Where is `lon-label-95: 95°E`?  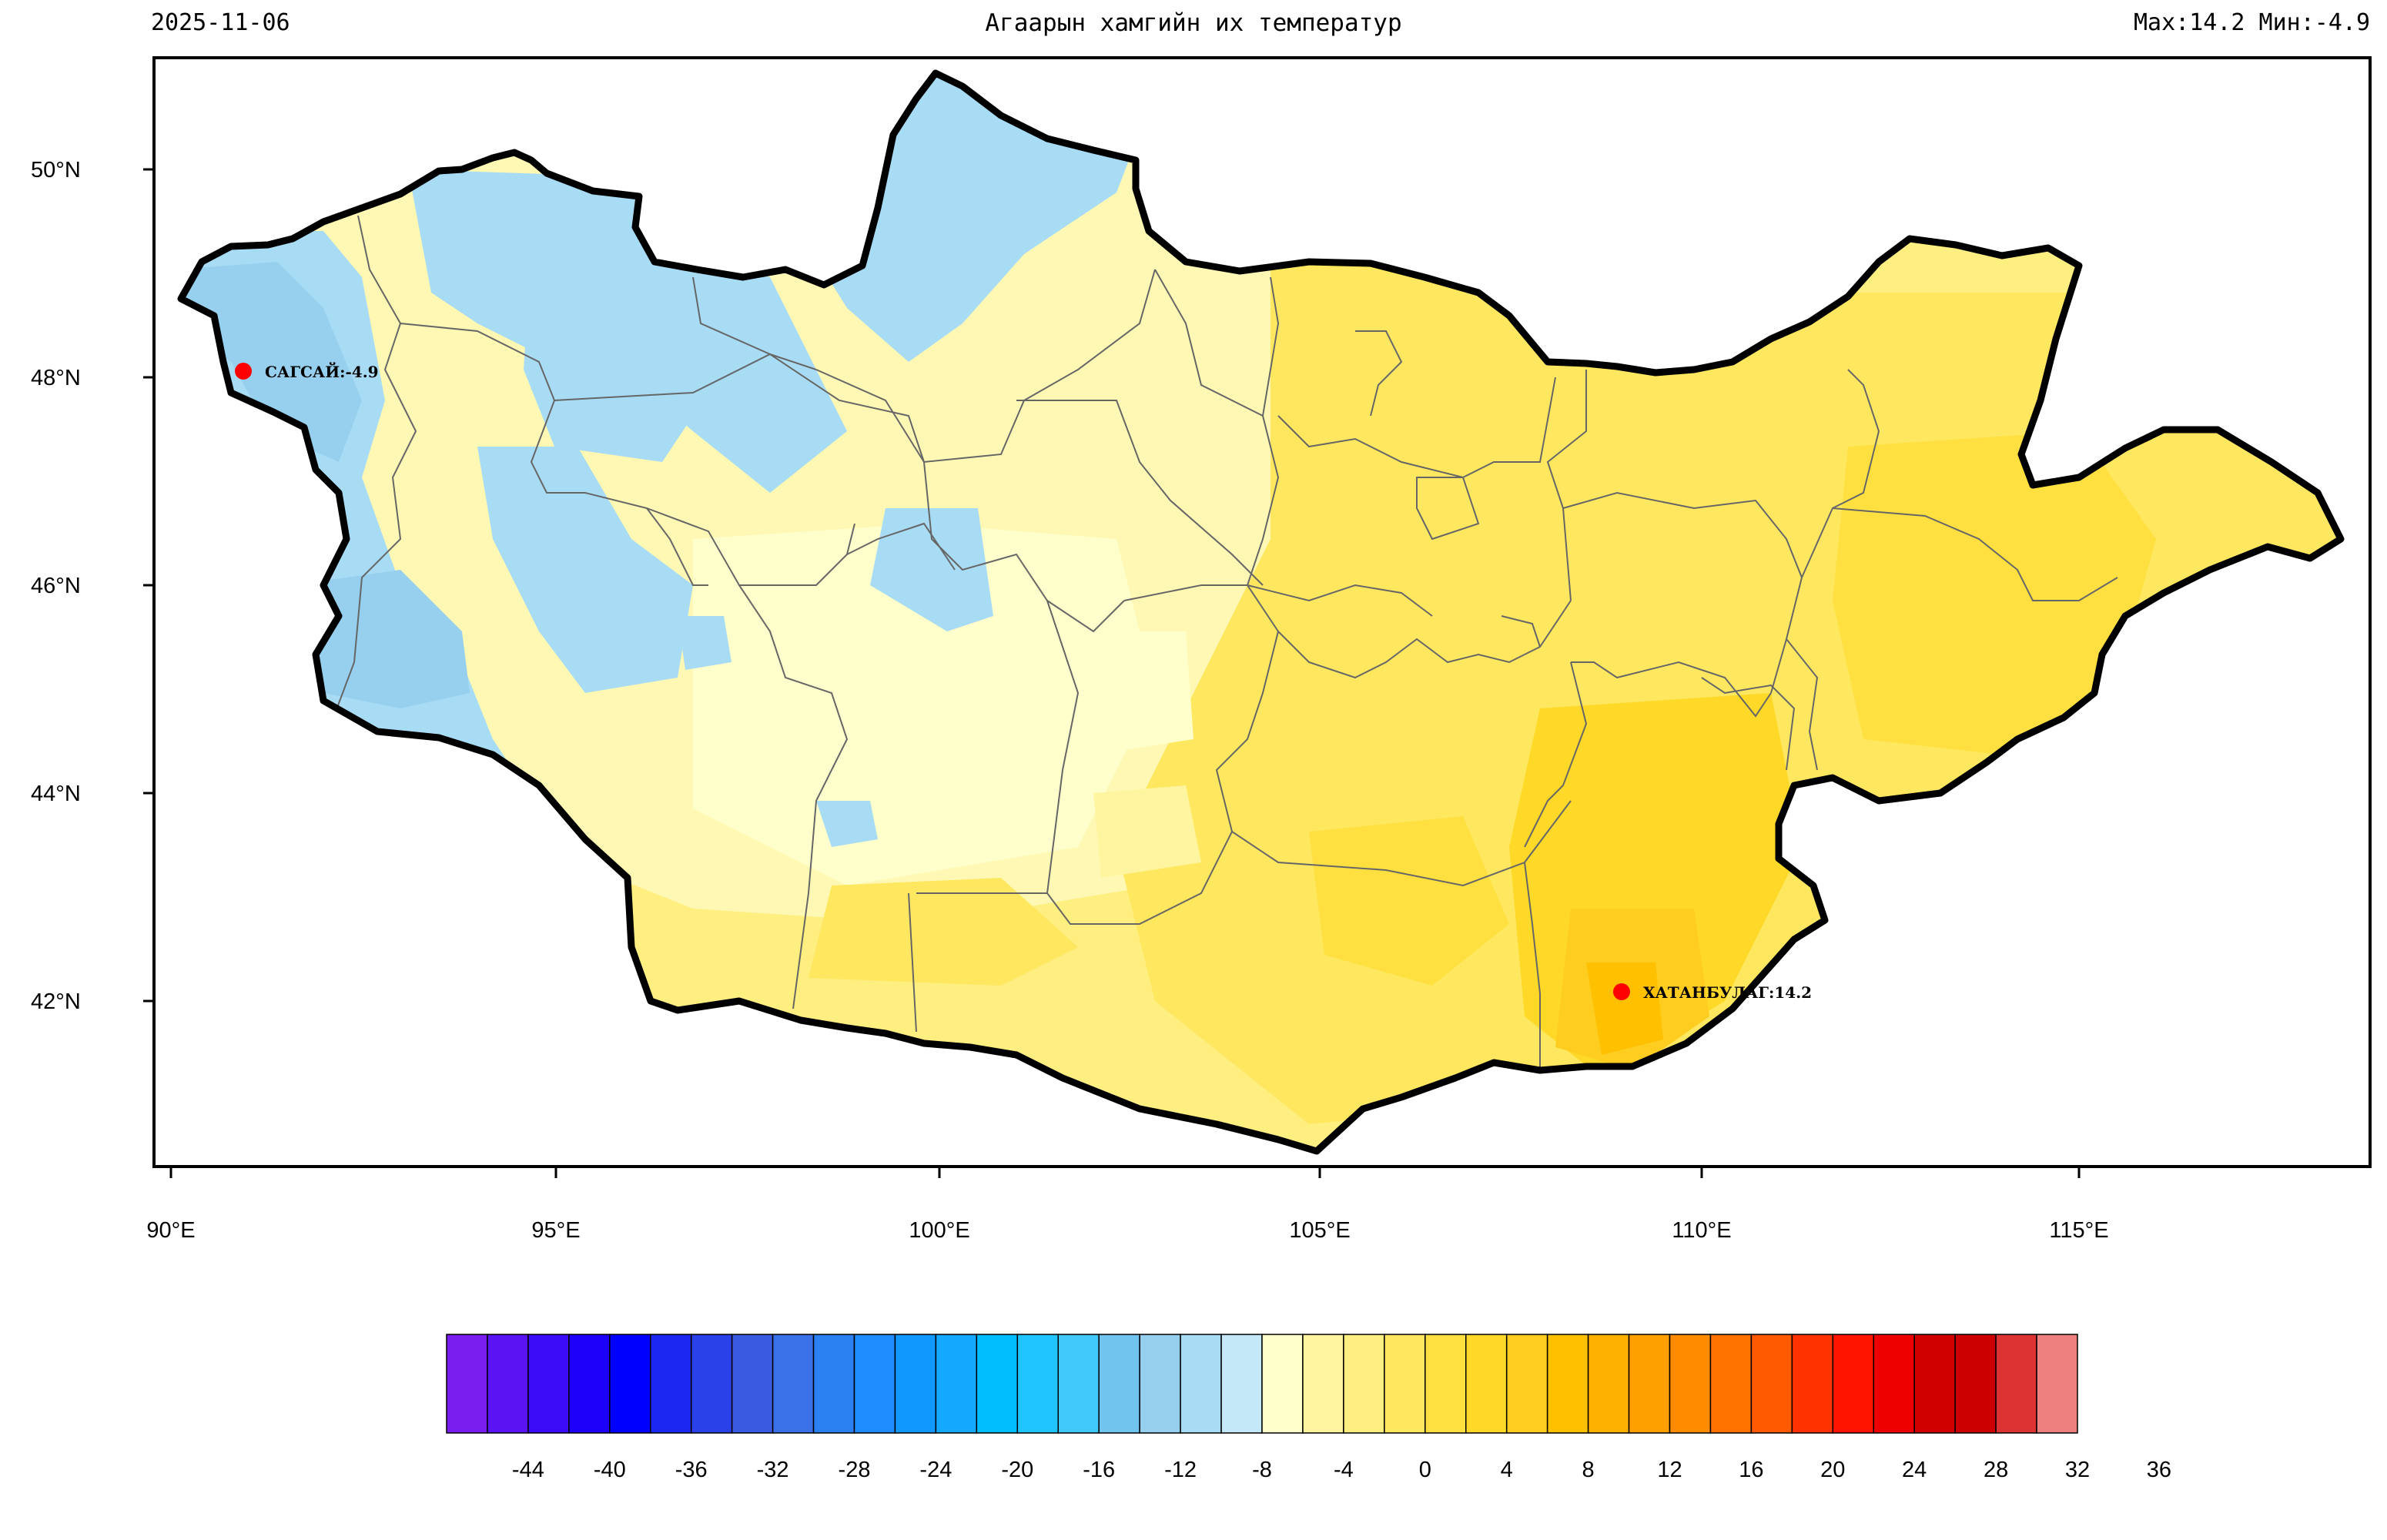
lon-label-95: 95°E is located at coordinates (556, 1230).